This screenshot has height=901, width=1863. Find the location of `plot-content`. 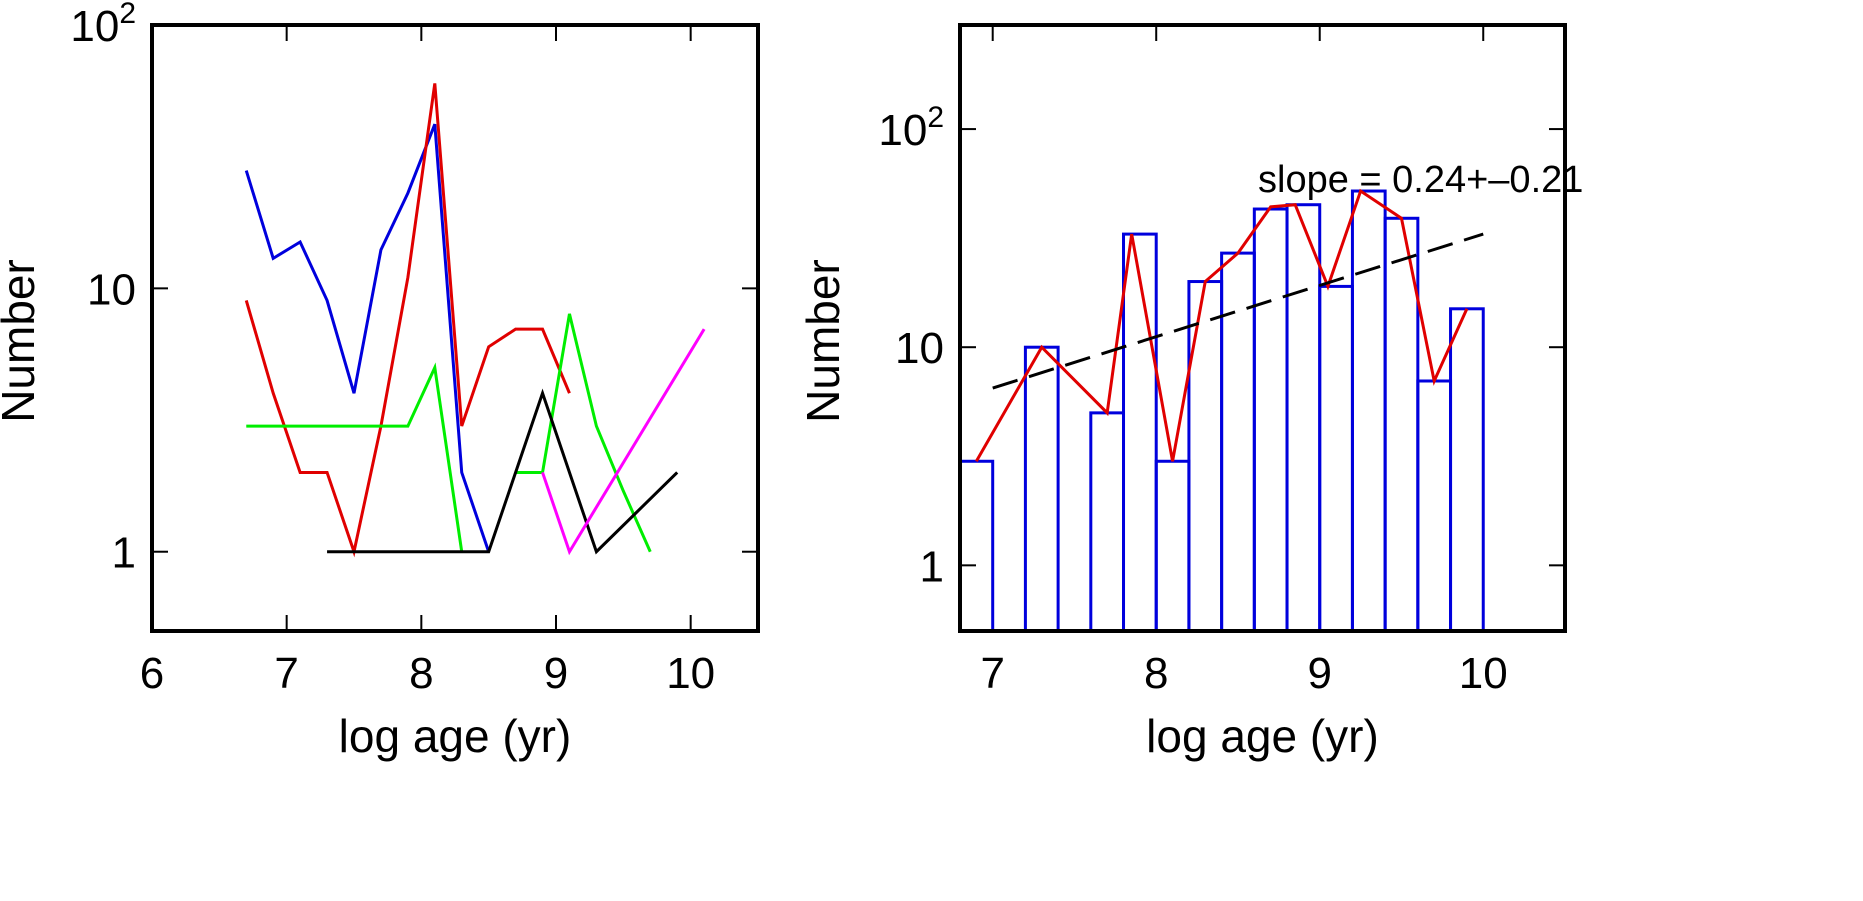

plot-content is located at coordinates (1222, 409).